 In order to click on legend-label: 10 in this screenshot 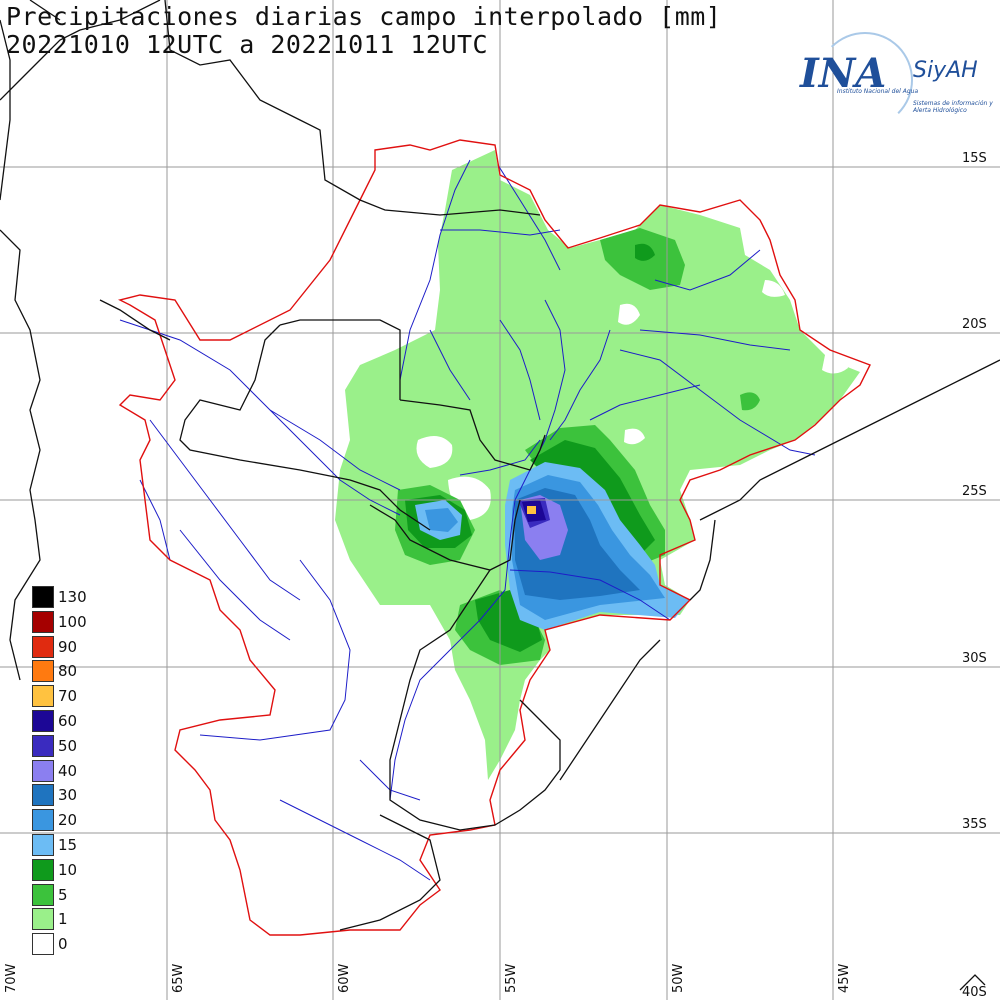, I will do `click(68, 869)`.